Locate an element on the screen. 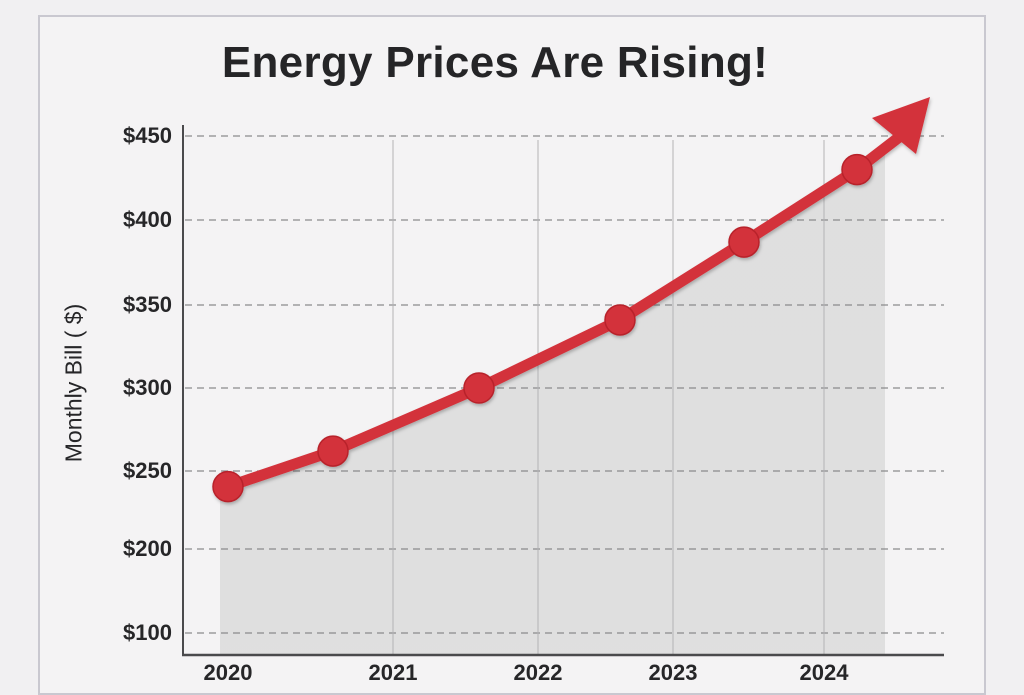 The width and height of the screenshot is (1024, 695). y-tick-label: $400 is located at coordinates (147, 219).